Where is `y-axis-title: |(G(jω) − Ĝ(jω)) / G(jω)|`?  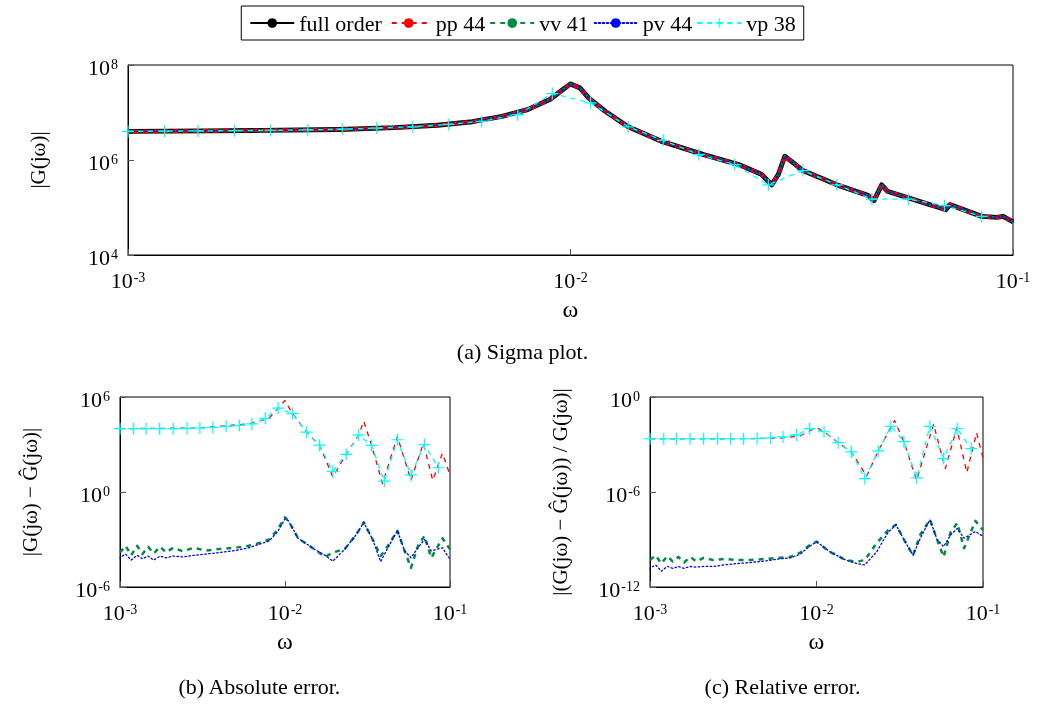
y-axis-title: |(G(jω) − Ĝ(jω)) / G(jω)| is located at coordinates (559, 492).